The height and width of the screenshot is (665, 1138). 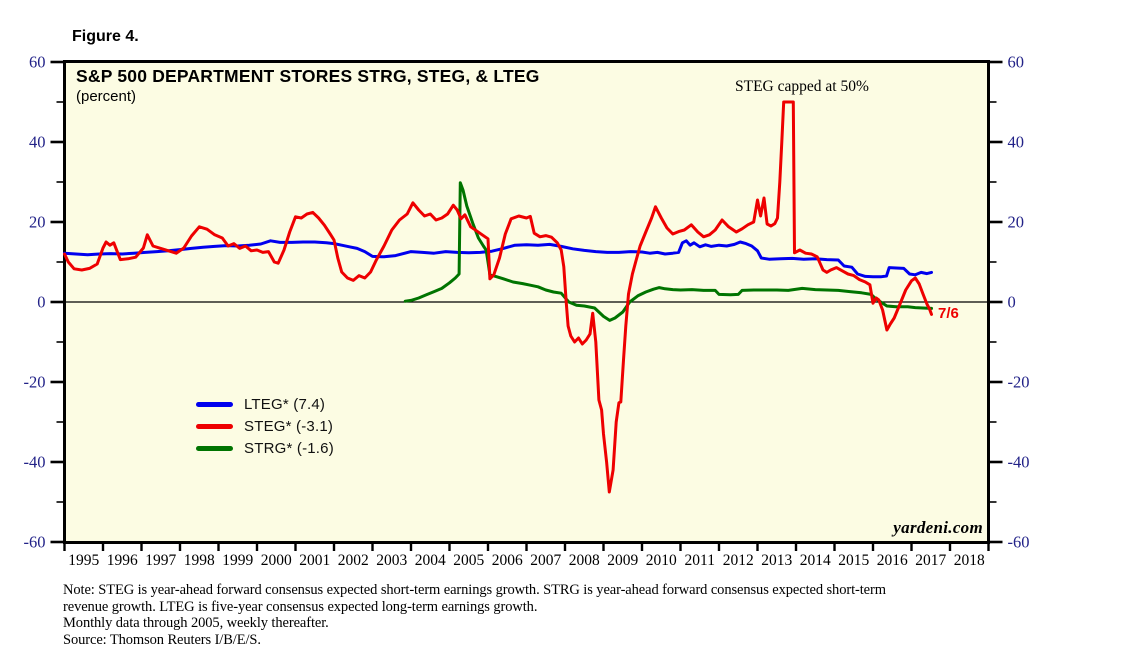 I want to click on x-axis-year-label: 2012, so click(x=738, y=560).